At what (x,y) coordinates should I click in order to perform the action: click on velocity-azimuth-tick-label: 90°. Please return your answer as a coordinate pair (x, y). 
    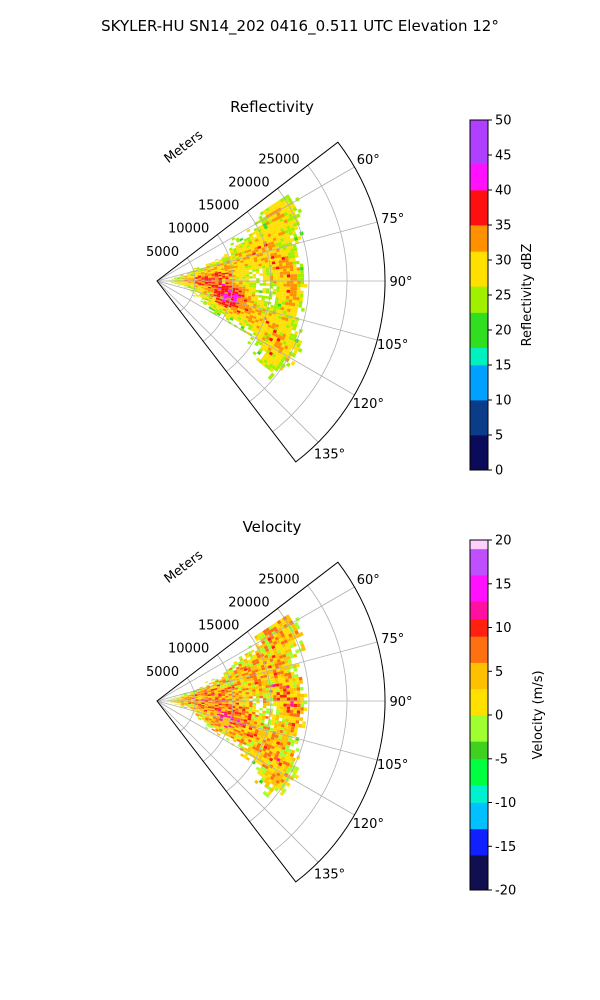
    Looking at the image, I should click on (400, 702).